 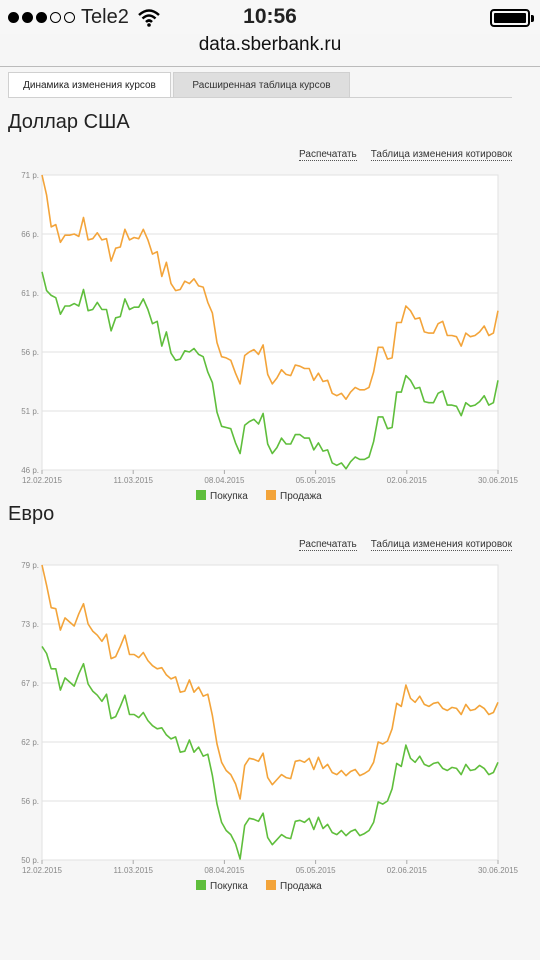 What do you see at coordinates (328, 545) in the screenshot?
I see `eur-print-link: Распечатать` at bounding box center [328, 545].